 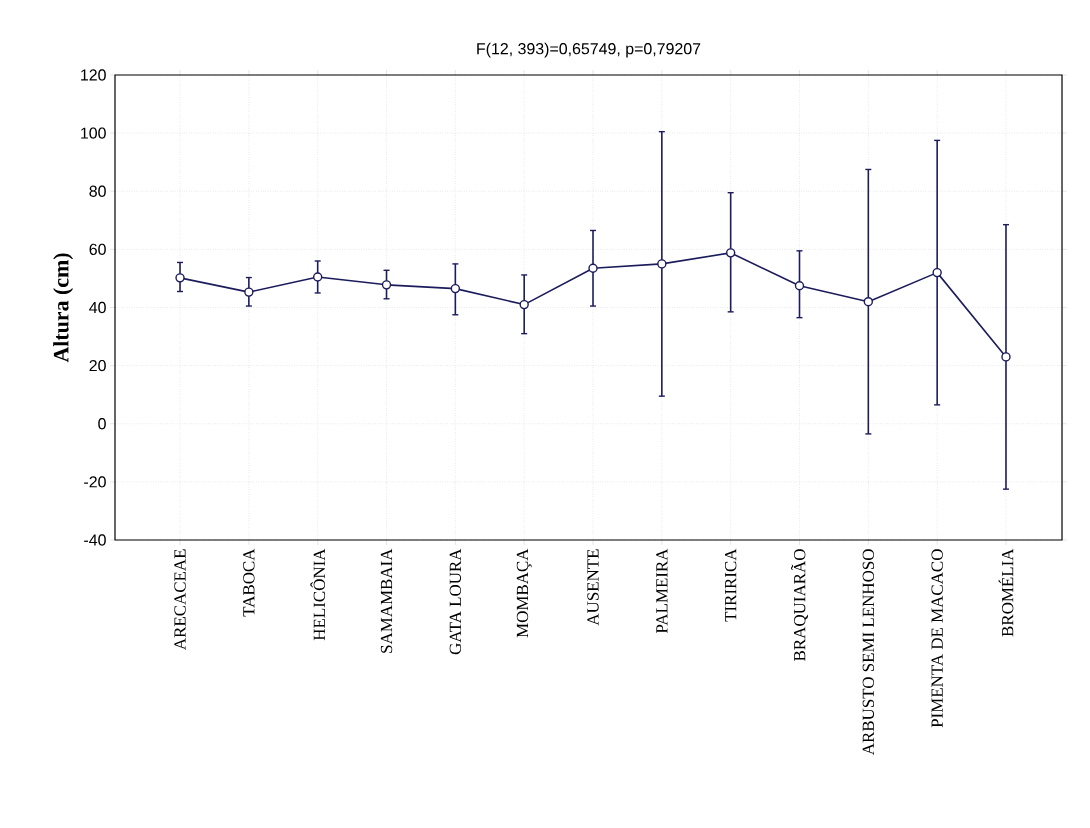 What do you see at coordinates (589, 50) in the screenshot?
I see `chart-title: F(12, 393)=0,65749, p=0,79207` at bounding box center [589, 50].